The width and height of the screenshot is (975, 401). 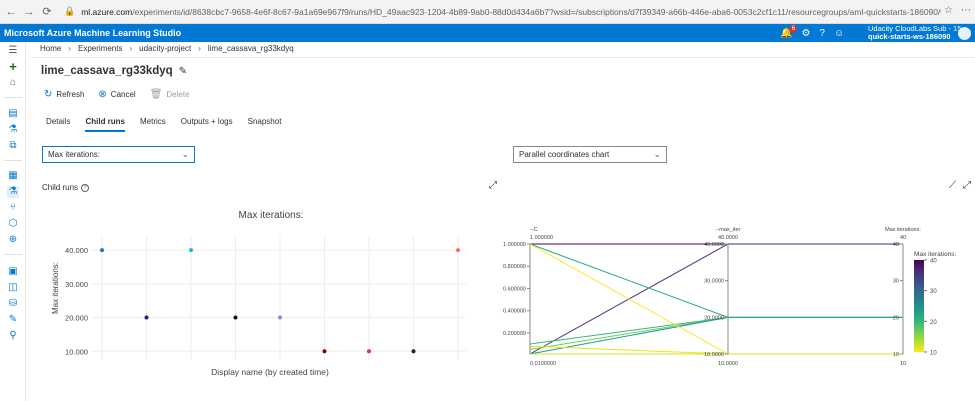 I want to click on section-label: Child runs, so click(x=60, y=187).